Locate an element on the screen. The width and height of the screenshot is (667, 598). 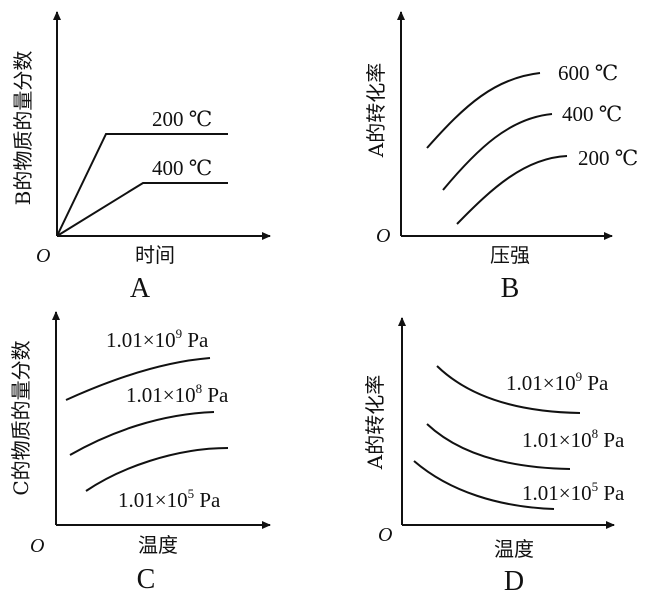
panel-c-x-label: 温度 is located at coordinates (158, 545).